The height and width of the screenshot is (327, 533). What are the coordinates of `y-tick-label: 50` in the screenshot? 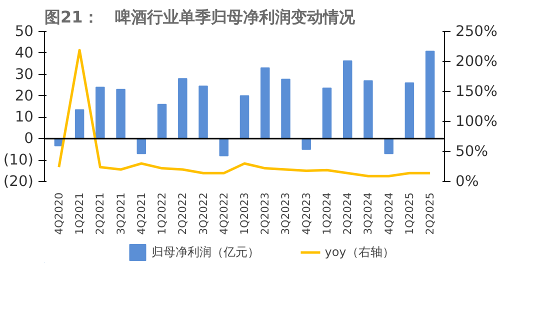 It's located at (24, 31).